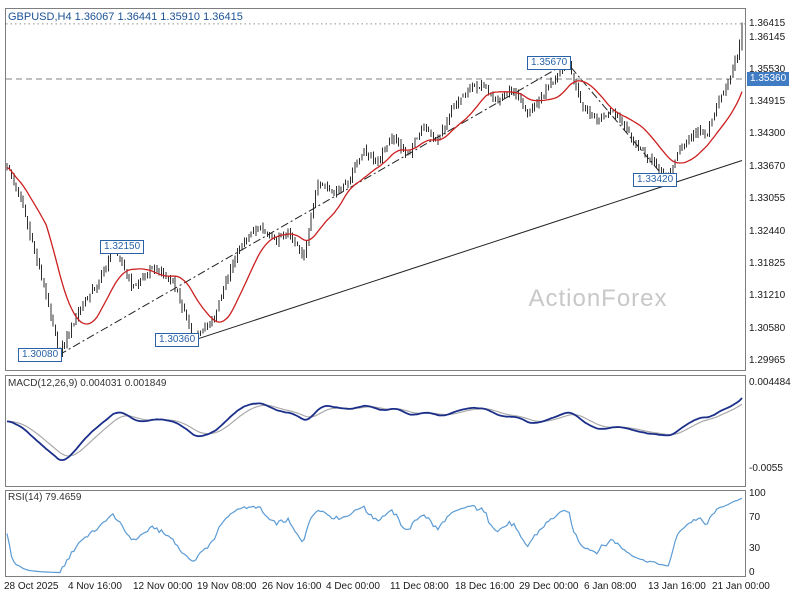 This screenshot has height=600, width=800. Describe the element at coordinates (767, 69) in the screenshot. I see `price-axis-label: 1.35530` at that location.